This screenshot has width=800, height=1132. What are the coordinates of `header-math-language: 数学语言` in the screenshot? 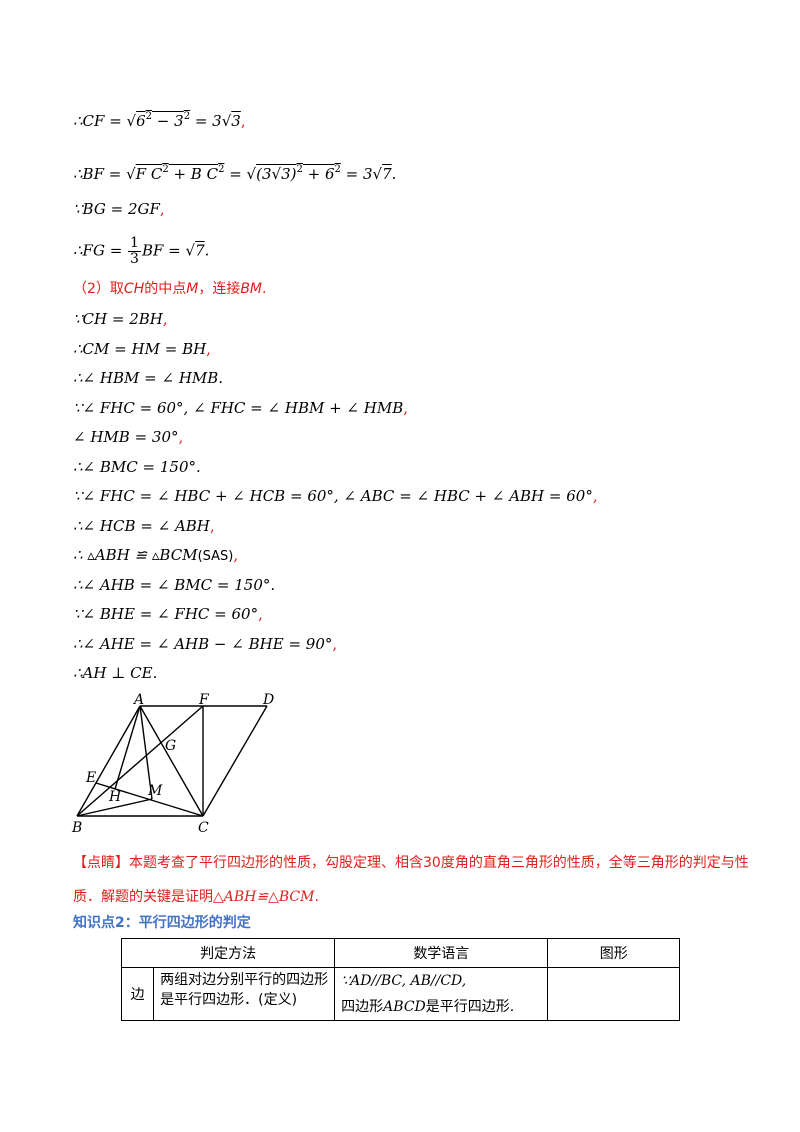 It's located at (441, 953).